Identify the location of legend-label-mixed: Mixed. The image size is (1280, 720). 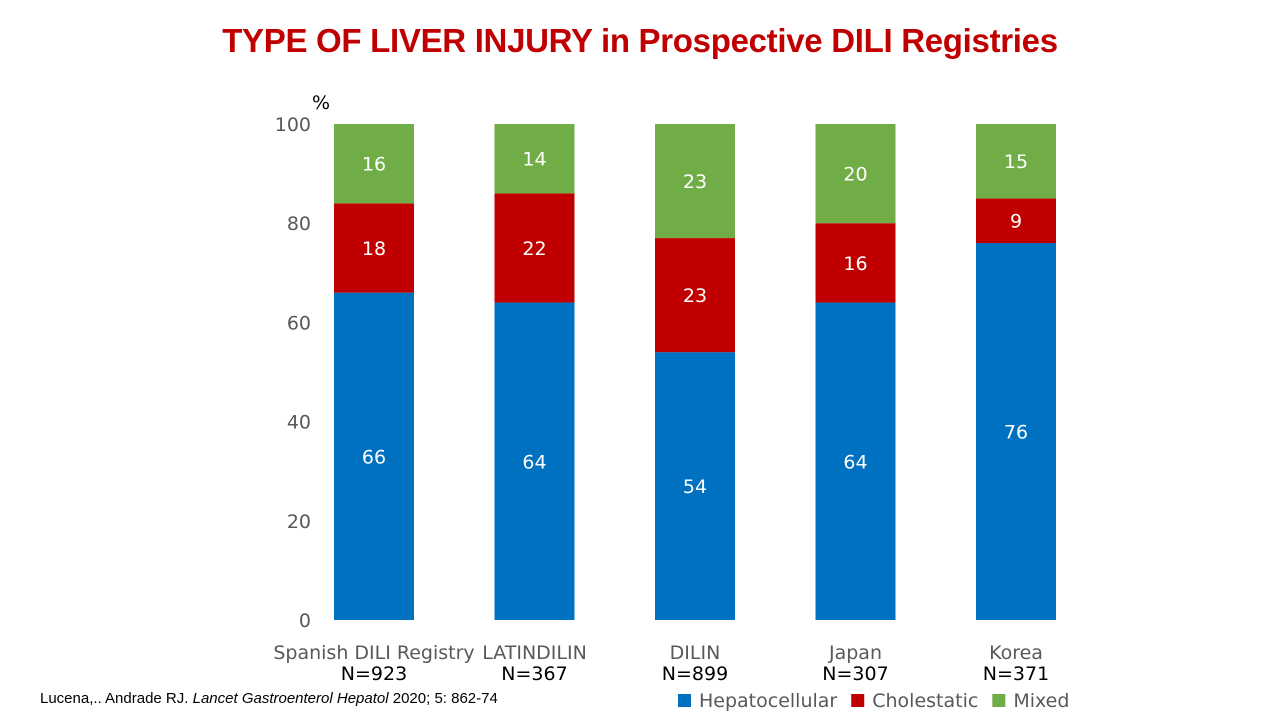
(1041, 701).